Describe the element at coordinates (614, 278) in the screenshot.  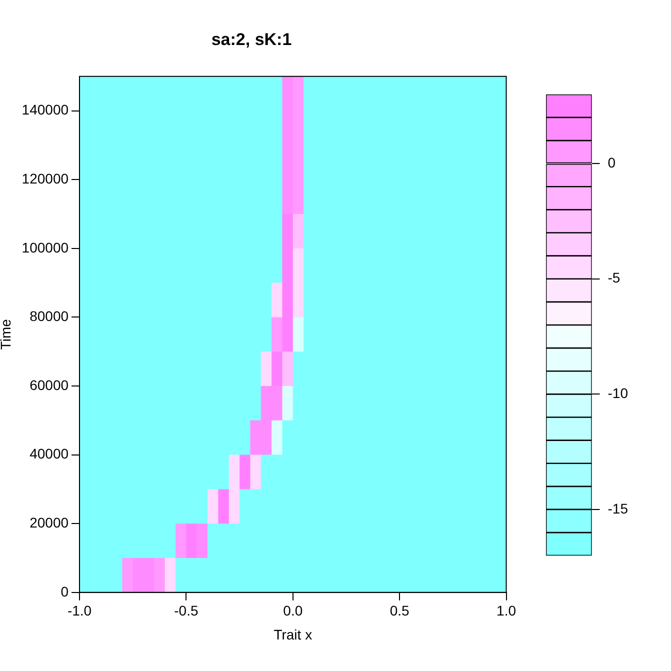
I see `color-bar-label: -5` at that location.